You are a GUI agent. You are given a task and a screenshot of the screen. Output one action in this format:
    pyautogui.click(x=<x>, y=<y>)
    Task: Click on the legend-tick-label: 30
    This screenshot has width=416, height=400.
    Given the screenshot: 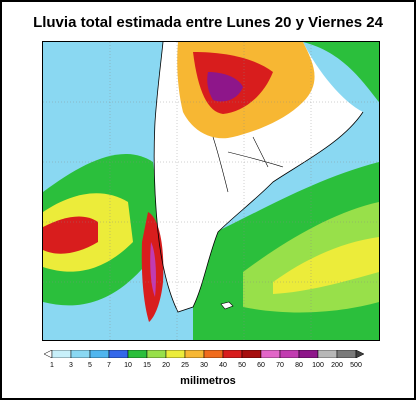 What is the action you would take?
    pyautogui.click(x=204, y=365)
    